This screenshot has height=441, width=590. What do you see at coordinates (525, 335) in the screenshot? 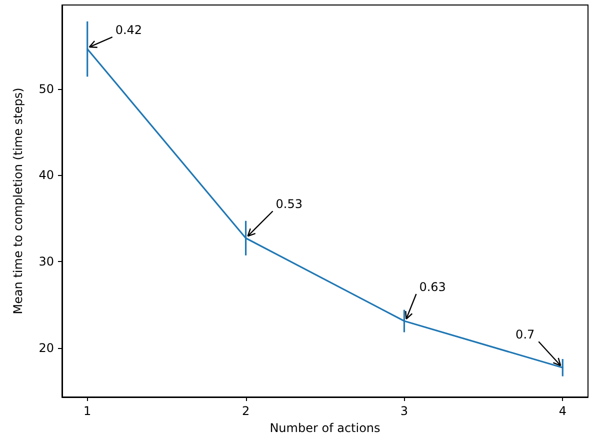
I see `annotation: 0.7` at bounding box center [525, 335].